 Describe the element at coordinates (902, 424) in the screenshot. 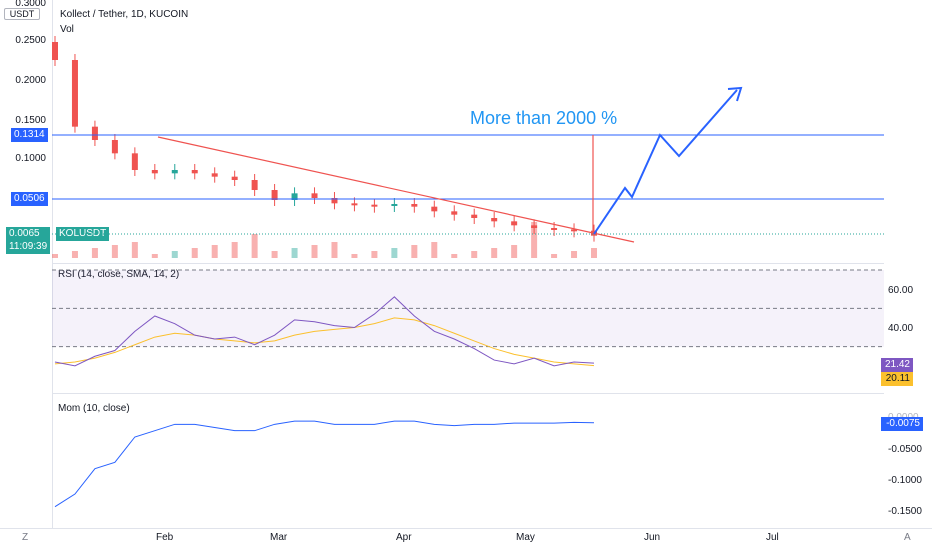

I see `mom-value-tag: -0.0075` at that location.